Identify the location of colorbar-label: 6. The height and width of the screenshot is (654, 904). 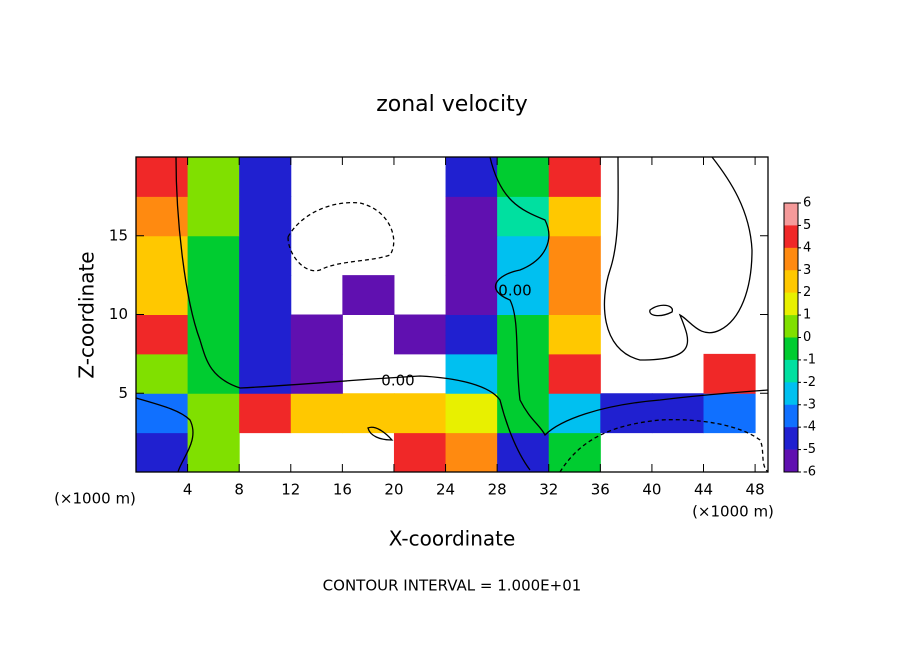
(807, 203).